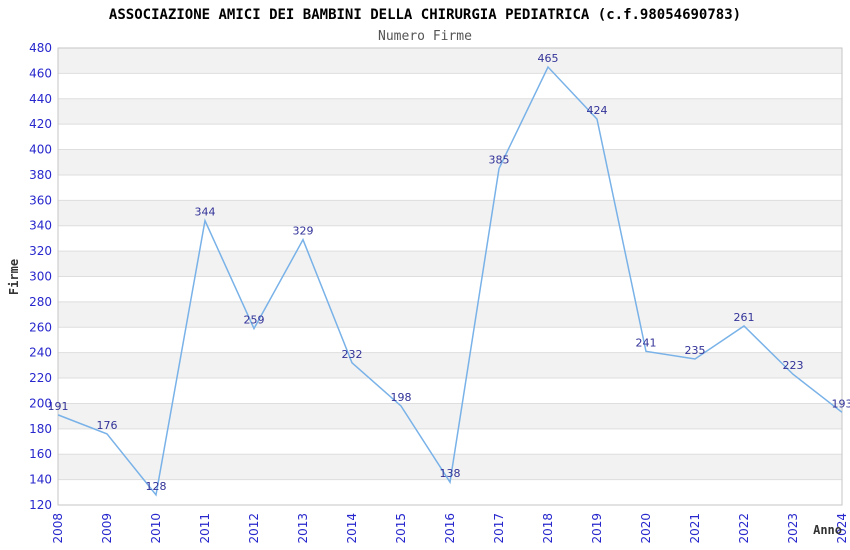 The height and width of the screenshot is (550, 850). I want to click on y-tick-label: 460, so click(40, 73).